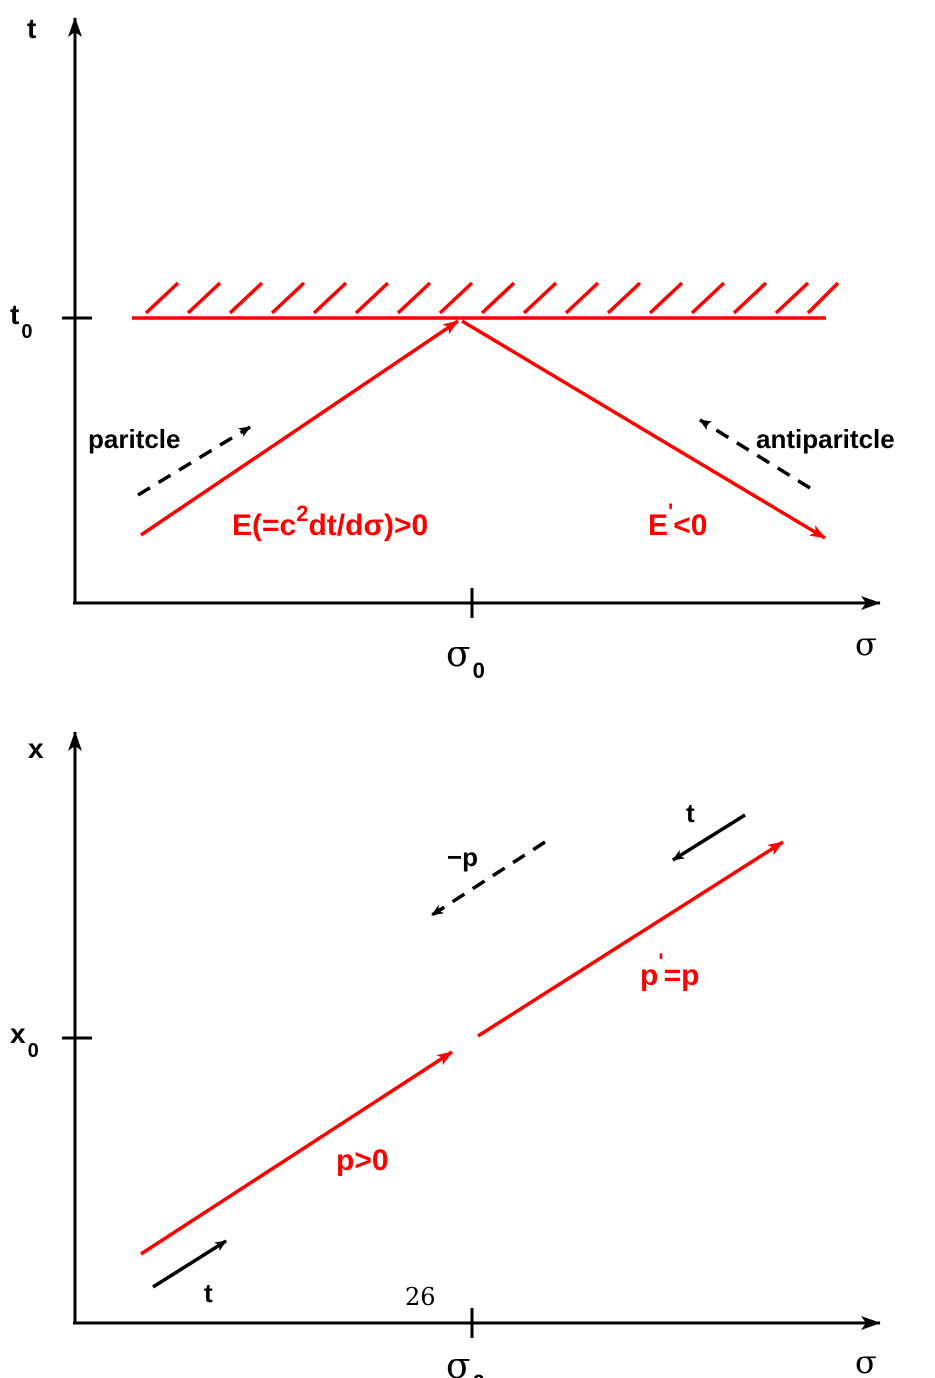 The width and height of the screenshot is (935, 1378). I want to click on top-antiparticle-label: antiparitcle, so click(825, 439).